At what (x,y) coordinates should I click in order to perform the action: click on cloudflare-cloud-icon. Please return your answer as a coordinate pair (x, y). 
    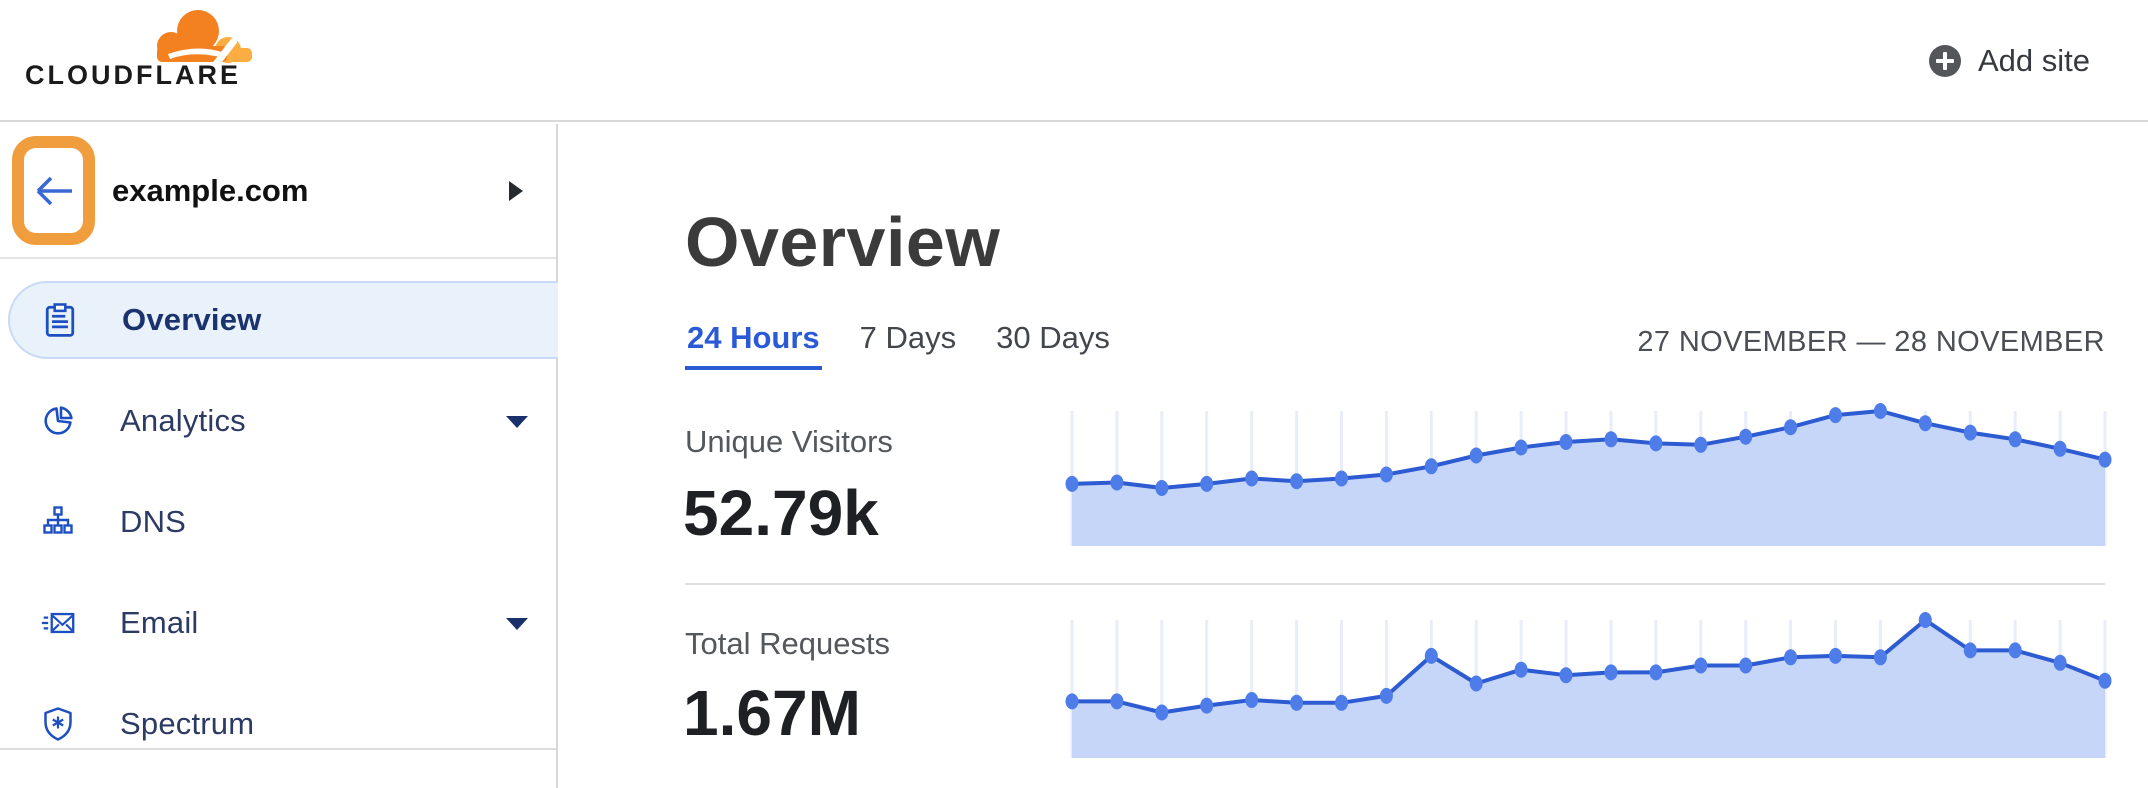
    Looking at the image, I should click on (197, 37).